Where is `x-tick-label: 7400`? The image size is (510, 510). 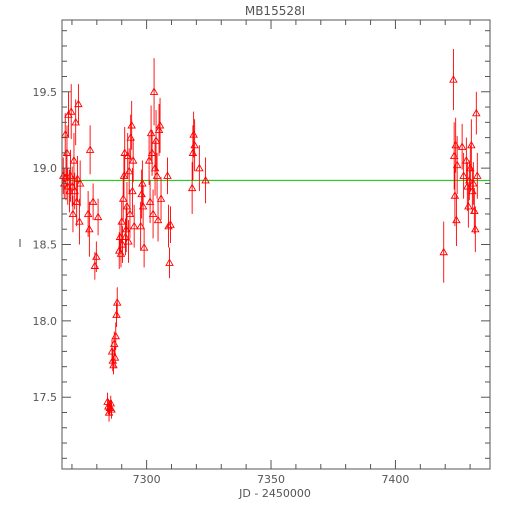 x-tick-label: 7400 is located at coordinates (395, 479).